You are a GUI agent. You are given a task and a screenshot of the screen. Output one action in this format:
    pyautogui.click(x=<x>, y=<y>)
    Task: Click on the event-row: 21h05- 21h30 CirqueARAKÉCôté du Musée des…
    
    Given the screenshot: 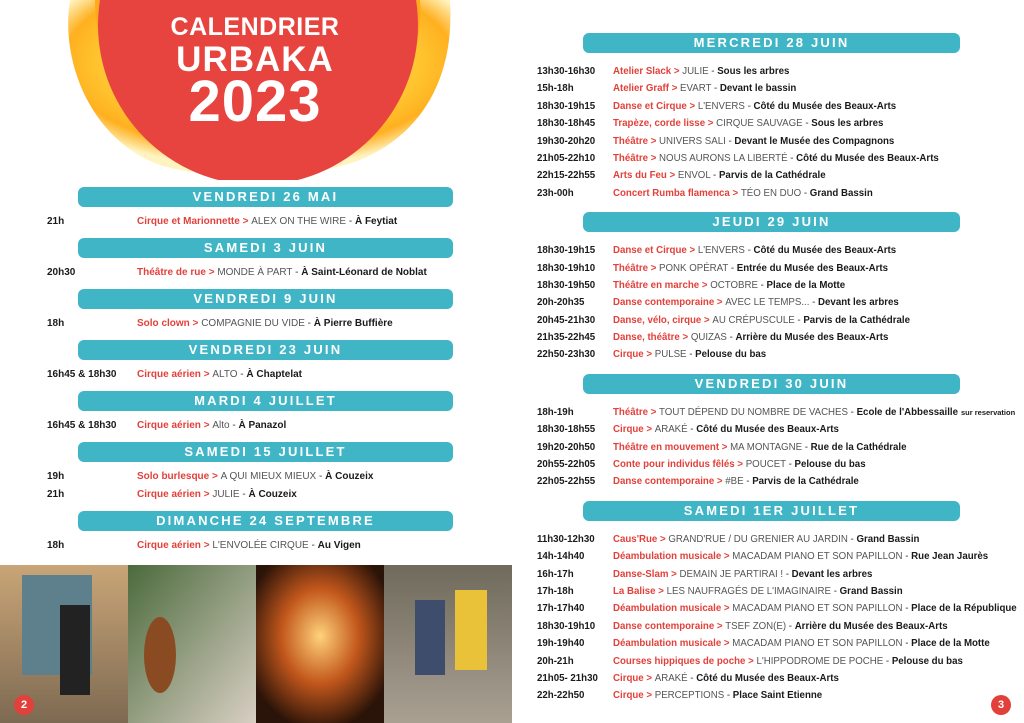 What is the action you would take?
    pyautogui.click(x=777, y=678)
    